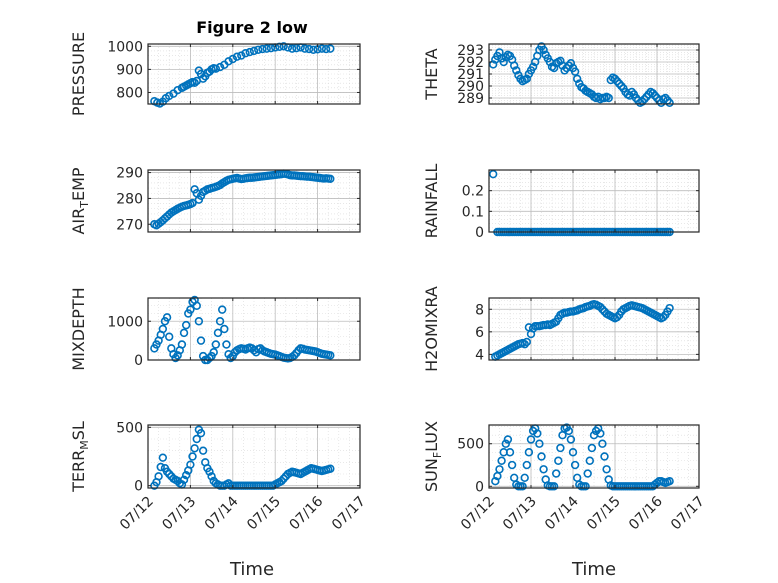 The image size is (778, 583). What do you see at coordinates (582, 457) in the screenshot?
I see `series-sun_flux` at bounding box center [582, 457].